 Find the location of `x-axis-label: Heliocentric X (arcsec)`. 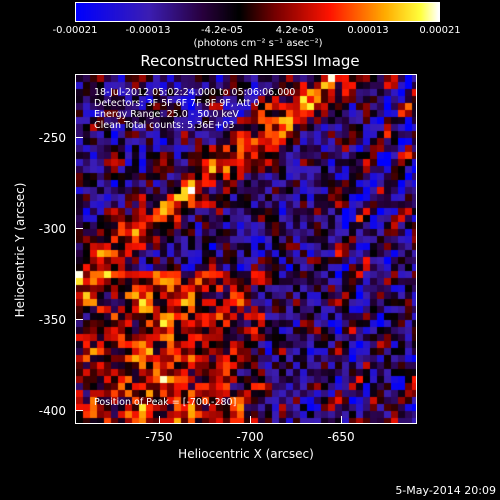

x-axis-label: Heliocentric X (arcsec) is located at coordinates (246, 454).